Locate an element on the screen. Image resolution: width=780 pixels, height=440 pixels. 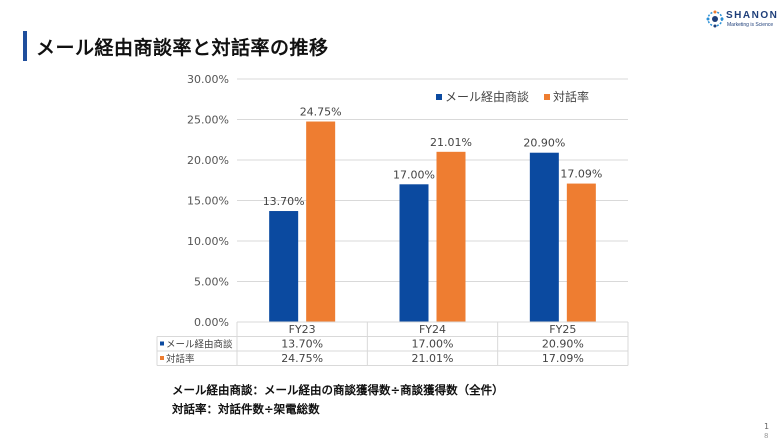
page-number-sub: 8 is located at coordinates (766, 436).